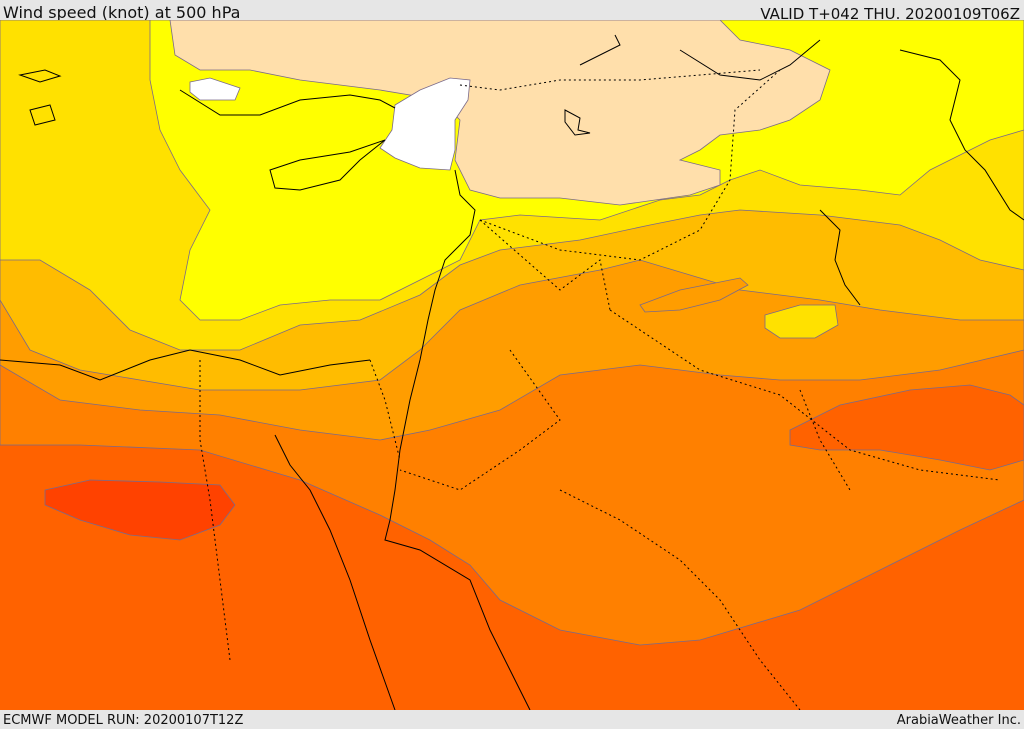 The width and height of the screenshot is (1024, 729). Describe the element at coordinates (958, 720) in the screenshot. I see `credit: ArabiaWeather Inc.` at that location.